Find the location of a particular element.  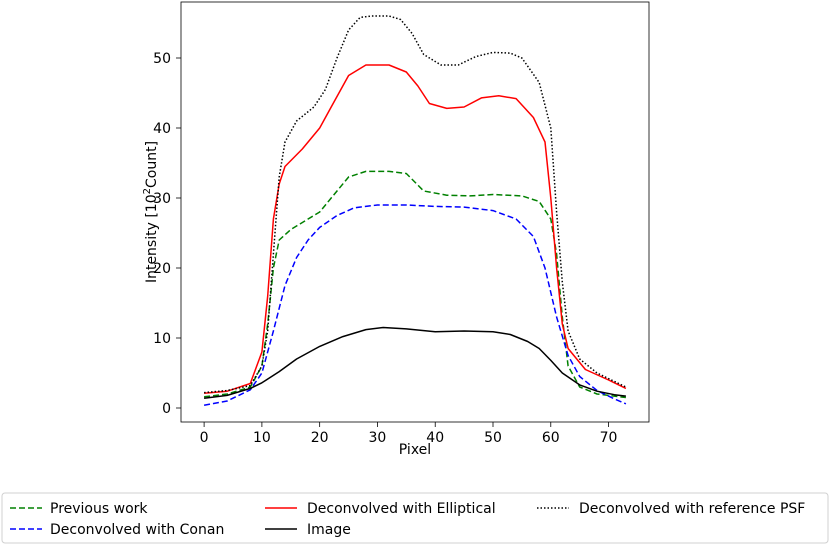

y-tick-label: 20 is located at coordinates (162, 269).